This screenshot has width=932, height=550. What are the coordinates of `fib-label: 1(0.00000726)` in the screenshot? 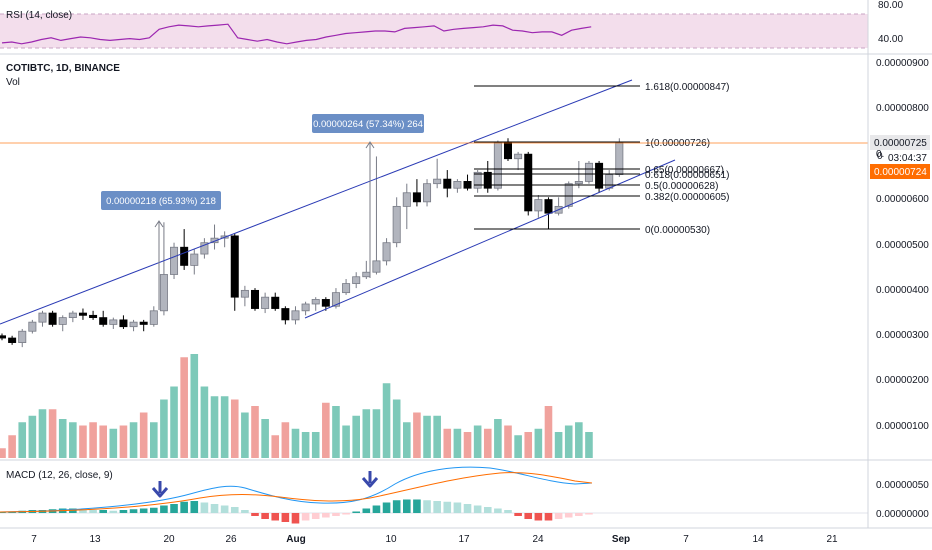 It's located at (677, 143).